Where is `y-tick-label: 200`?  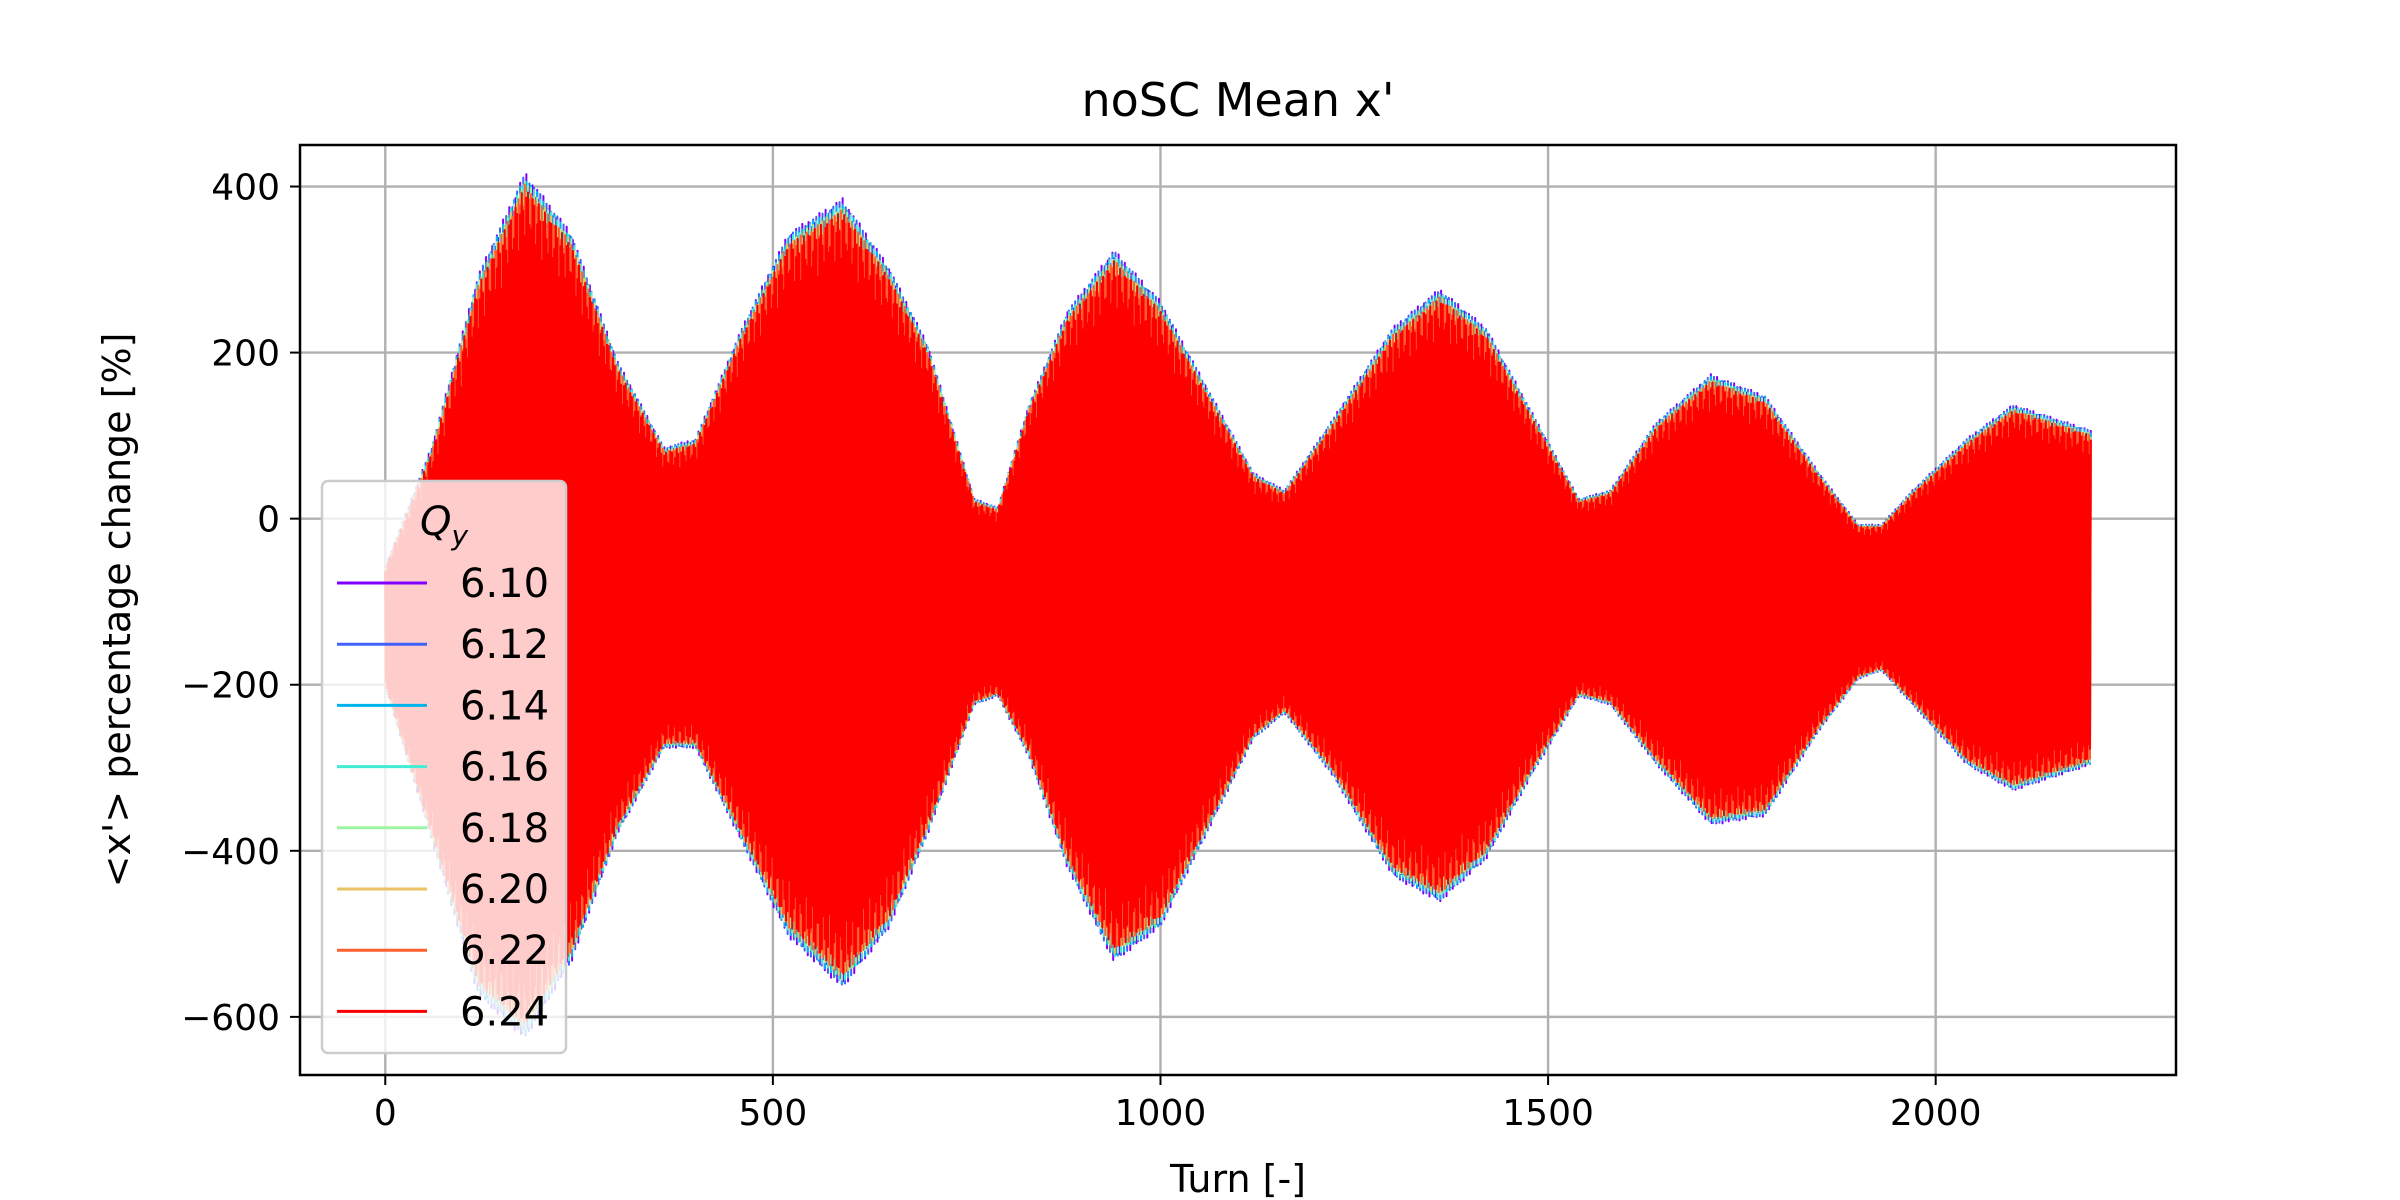
y-tick-label: 200 is located at coordinates (245, 354).